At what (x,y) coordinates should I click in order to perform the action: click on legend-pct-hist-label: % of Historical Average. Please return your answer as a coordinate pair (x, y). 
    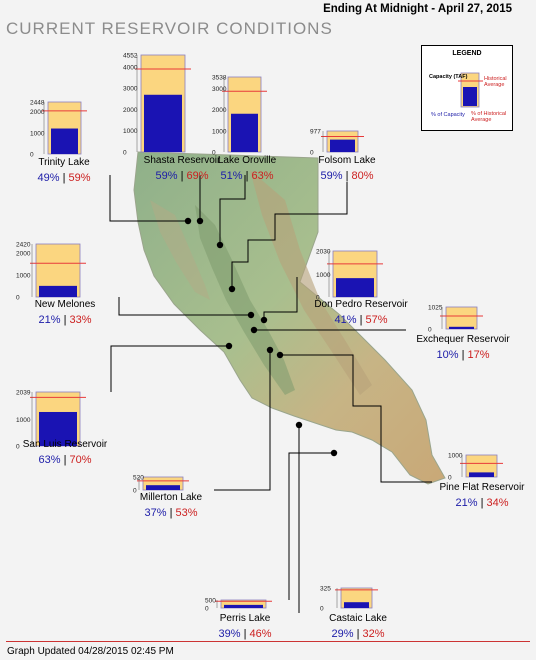
    Looking at the image, I should click on (489, 117).